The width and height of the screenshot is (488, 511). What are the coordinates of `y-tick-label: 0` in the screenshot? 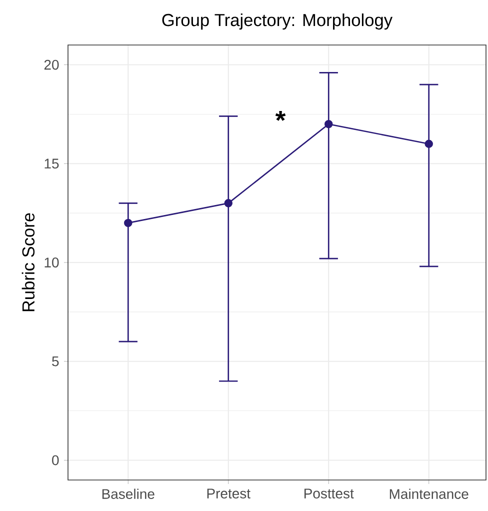 It's located at (55, 460).